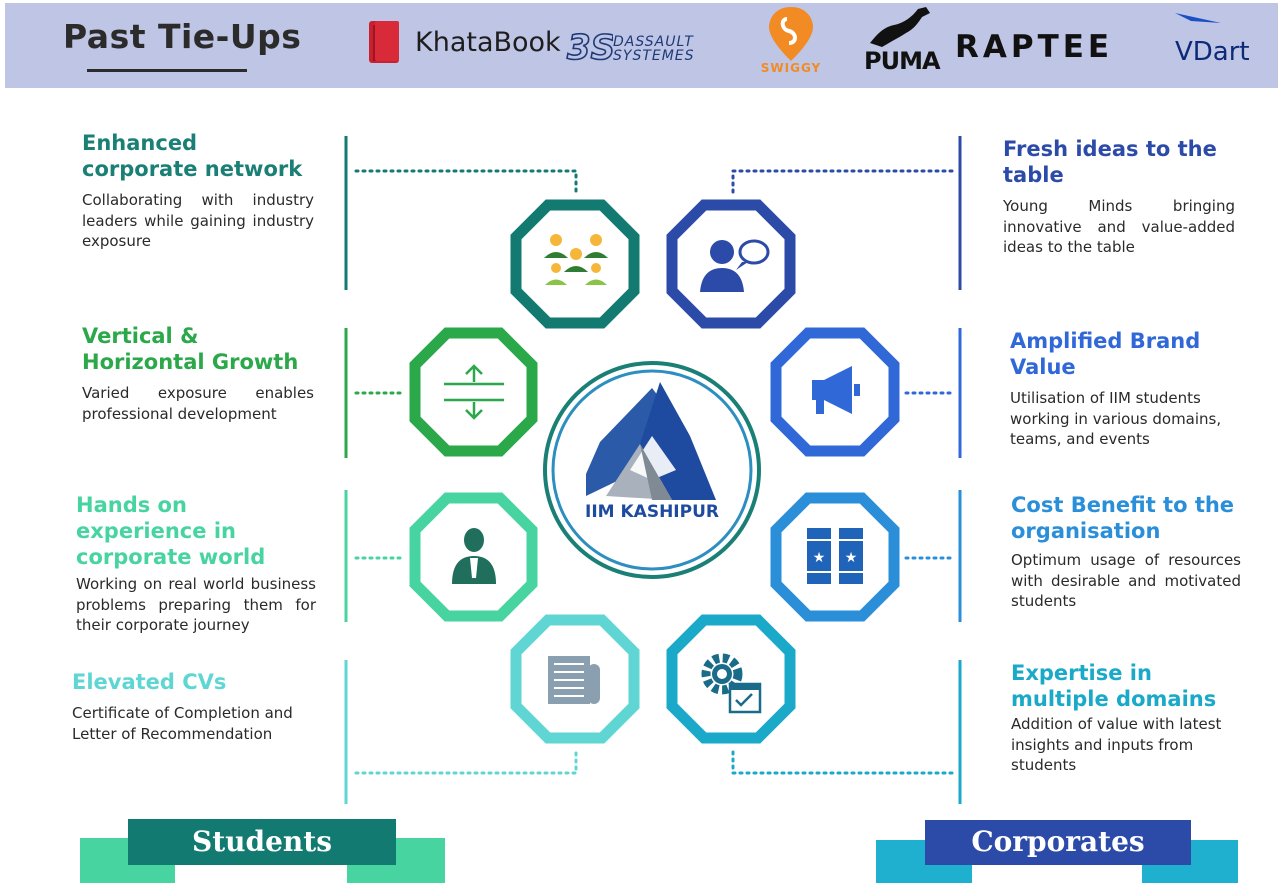 The width and height of the screenshot is (1280, 883). Describe the element at coordinates (149, 682) in the screenshot. I see `benefit-heading: Elevated CVs` at that location.